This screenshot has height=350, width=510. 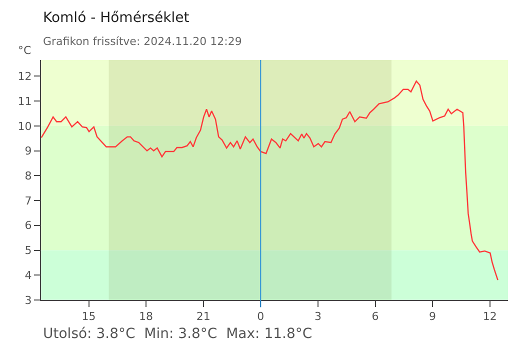 What do you see at coordinates (177, 334) in the screenshot?
I see `text: Utolsó: 3.8°C Min: 3.8°C Max: 11.8°C` at bounding box center [177, 334].